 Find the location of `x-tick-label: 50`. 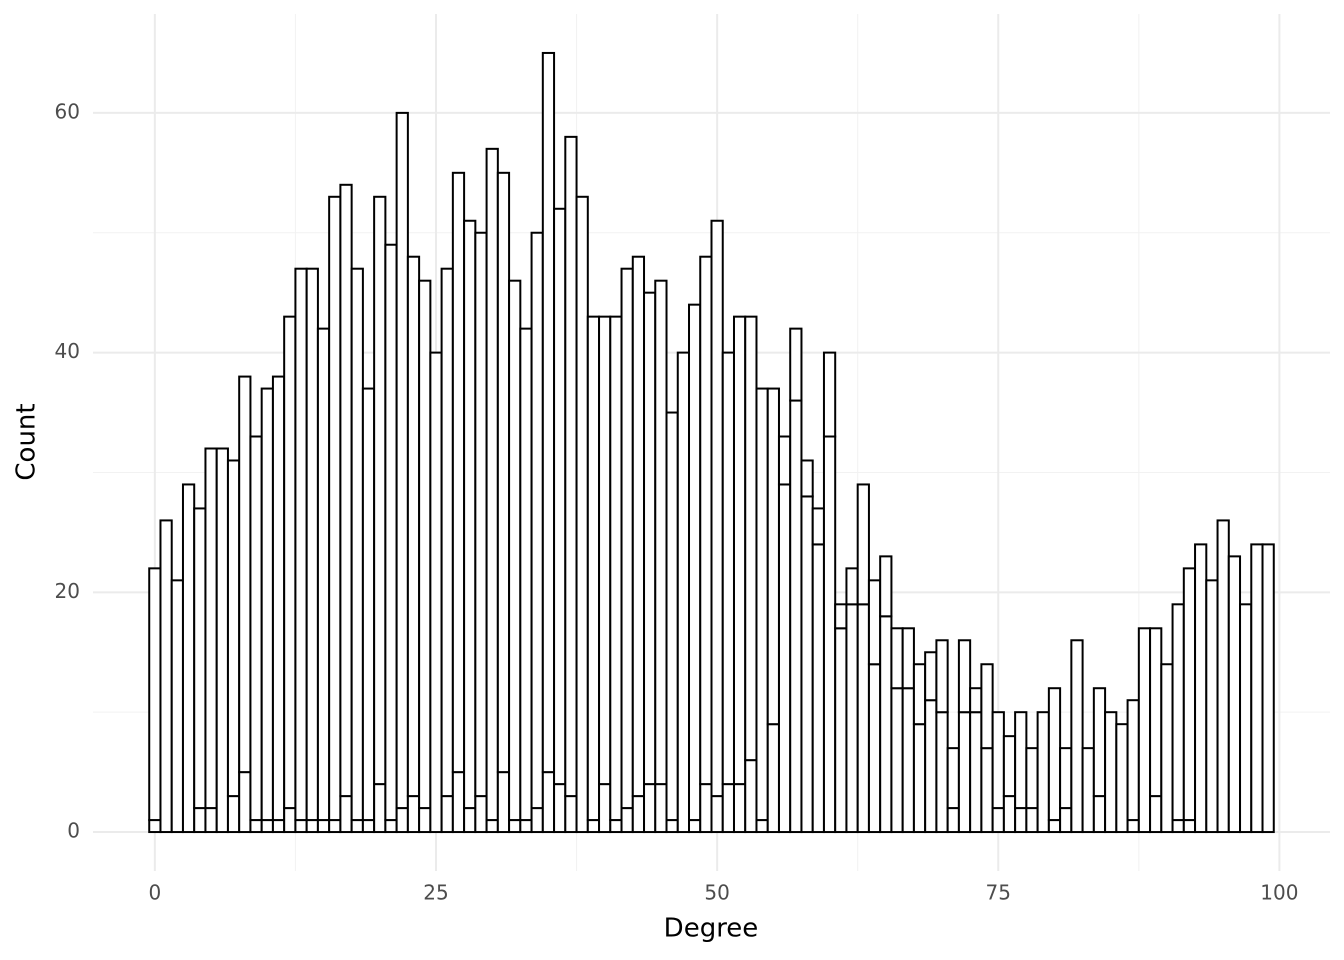

x-tick-label: 50 is located at coordinates (716, 893).